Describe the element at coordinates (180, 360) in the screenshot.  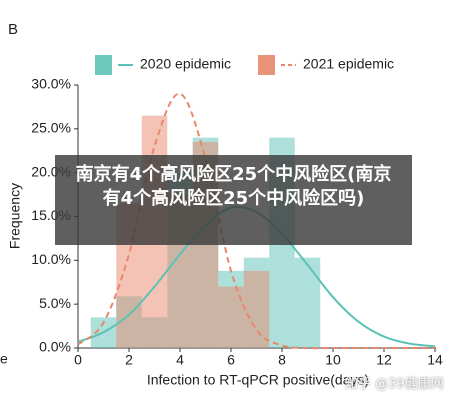
I see `x-tick-label: 4` at that location.